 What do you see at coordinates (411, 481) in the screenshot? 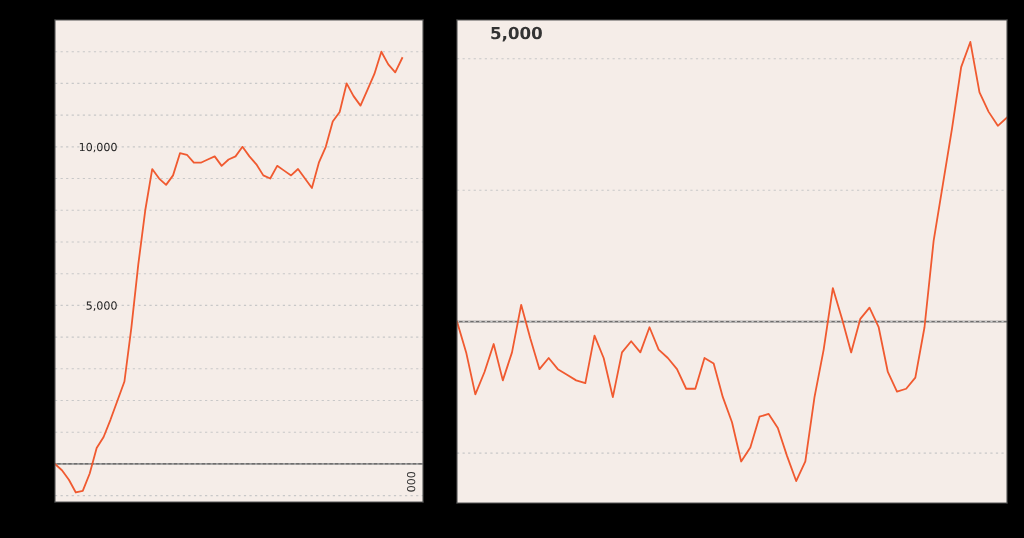
I see `annotation: 000` at bounding box center [411, 481].